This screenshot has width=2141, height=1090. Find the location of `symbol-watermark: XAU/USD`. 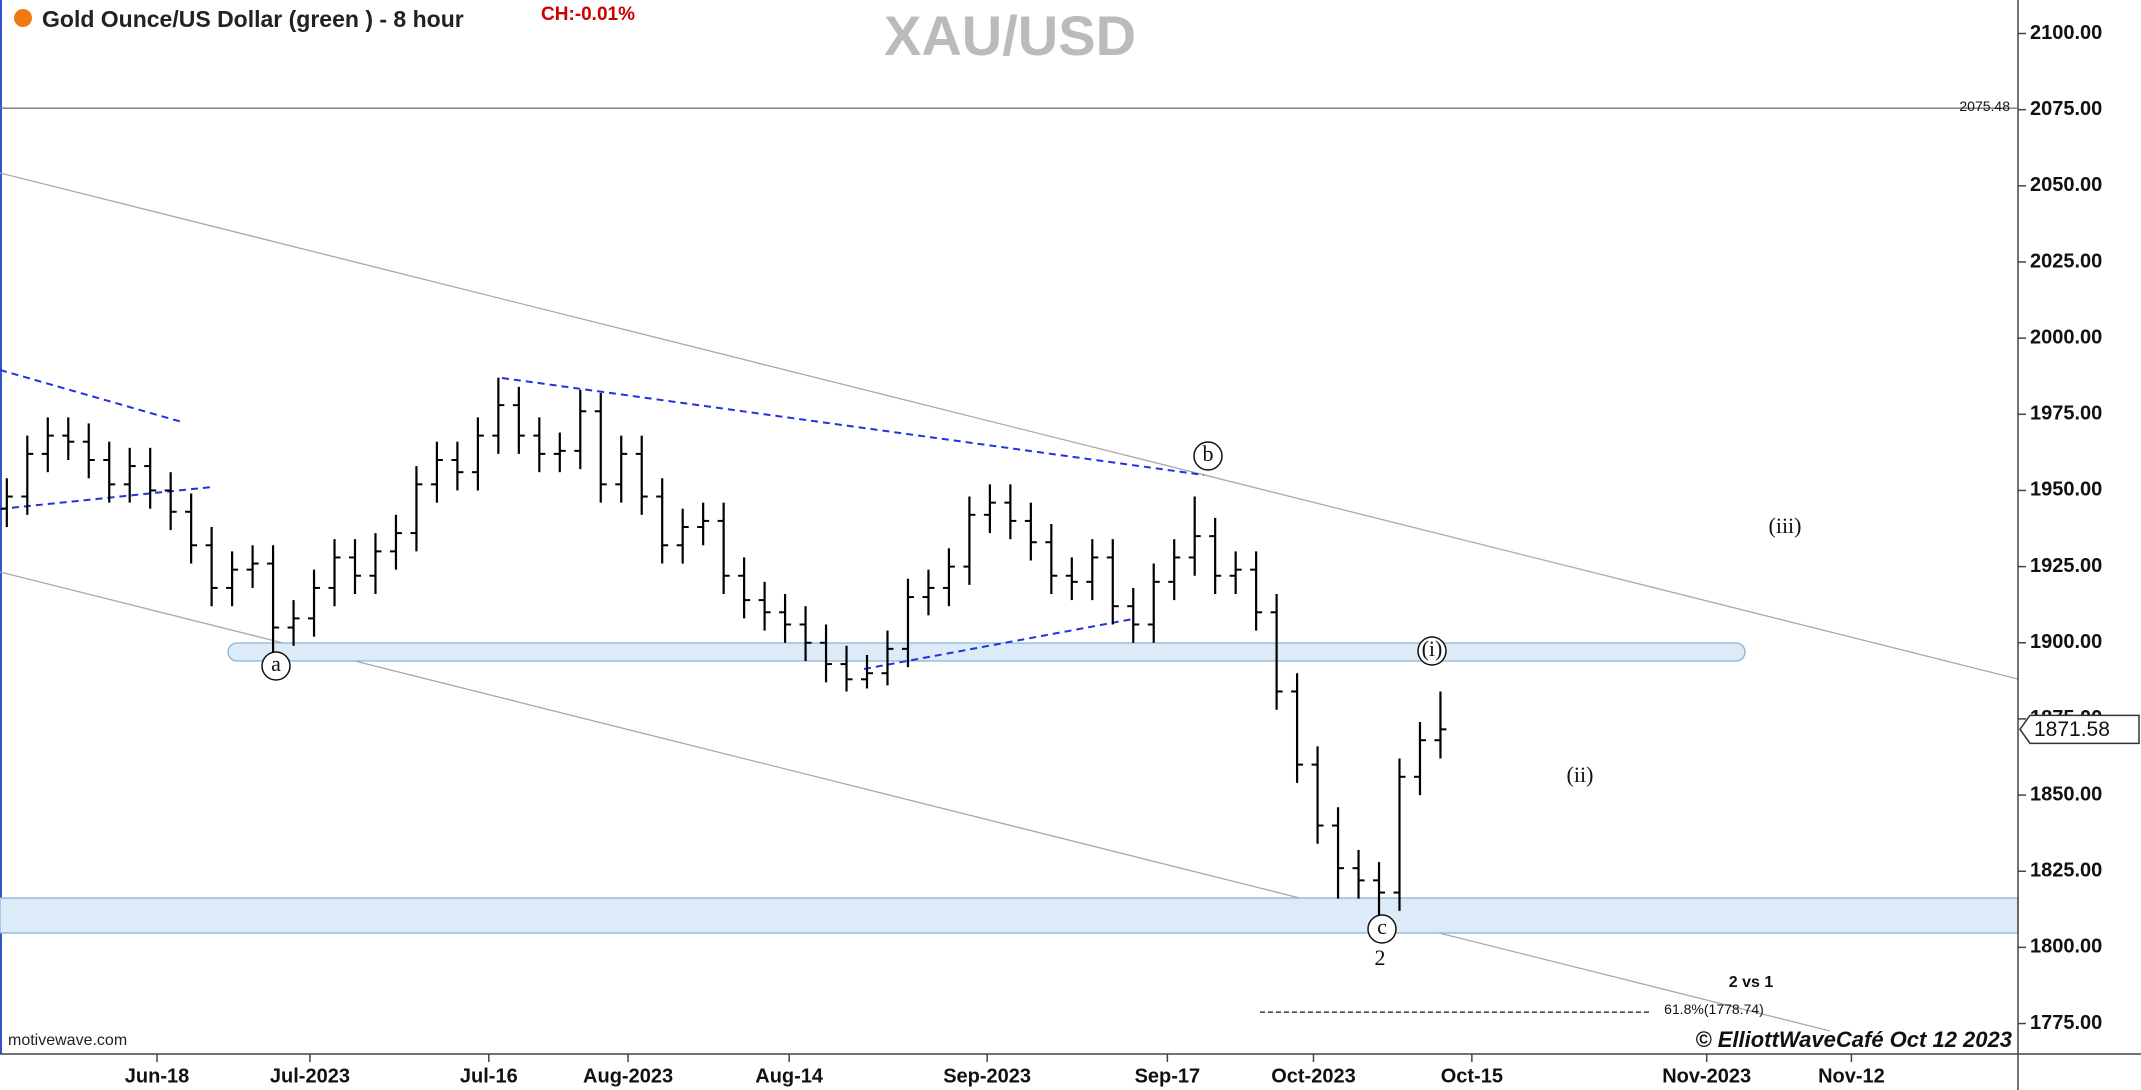

symbol-watermark: XAU/USD is located at coordinates (1010, 35).